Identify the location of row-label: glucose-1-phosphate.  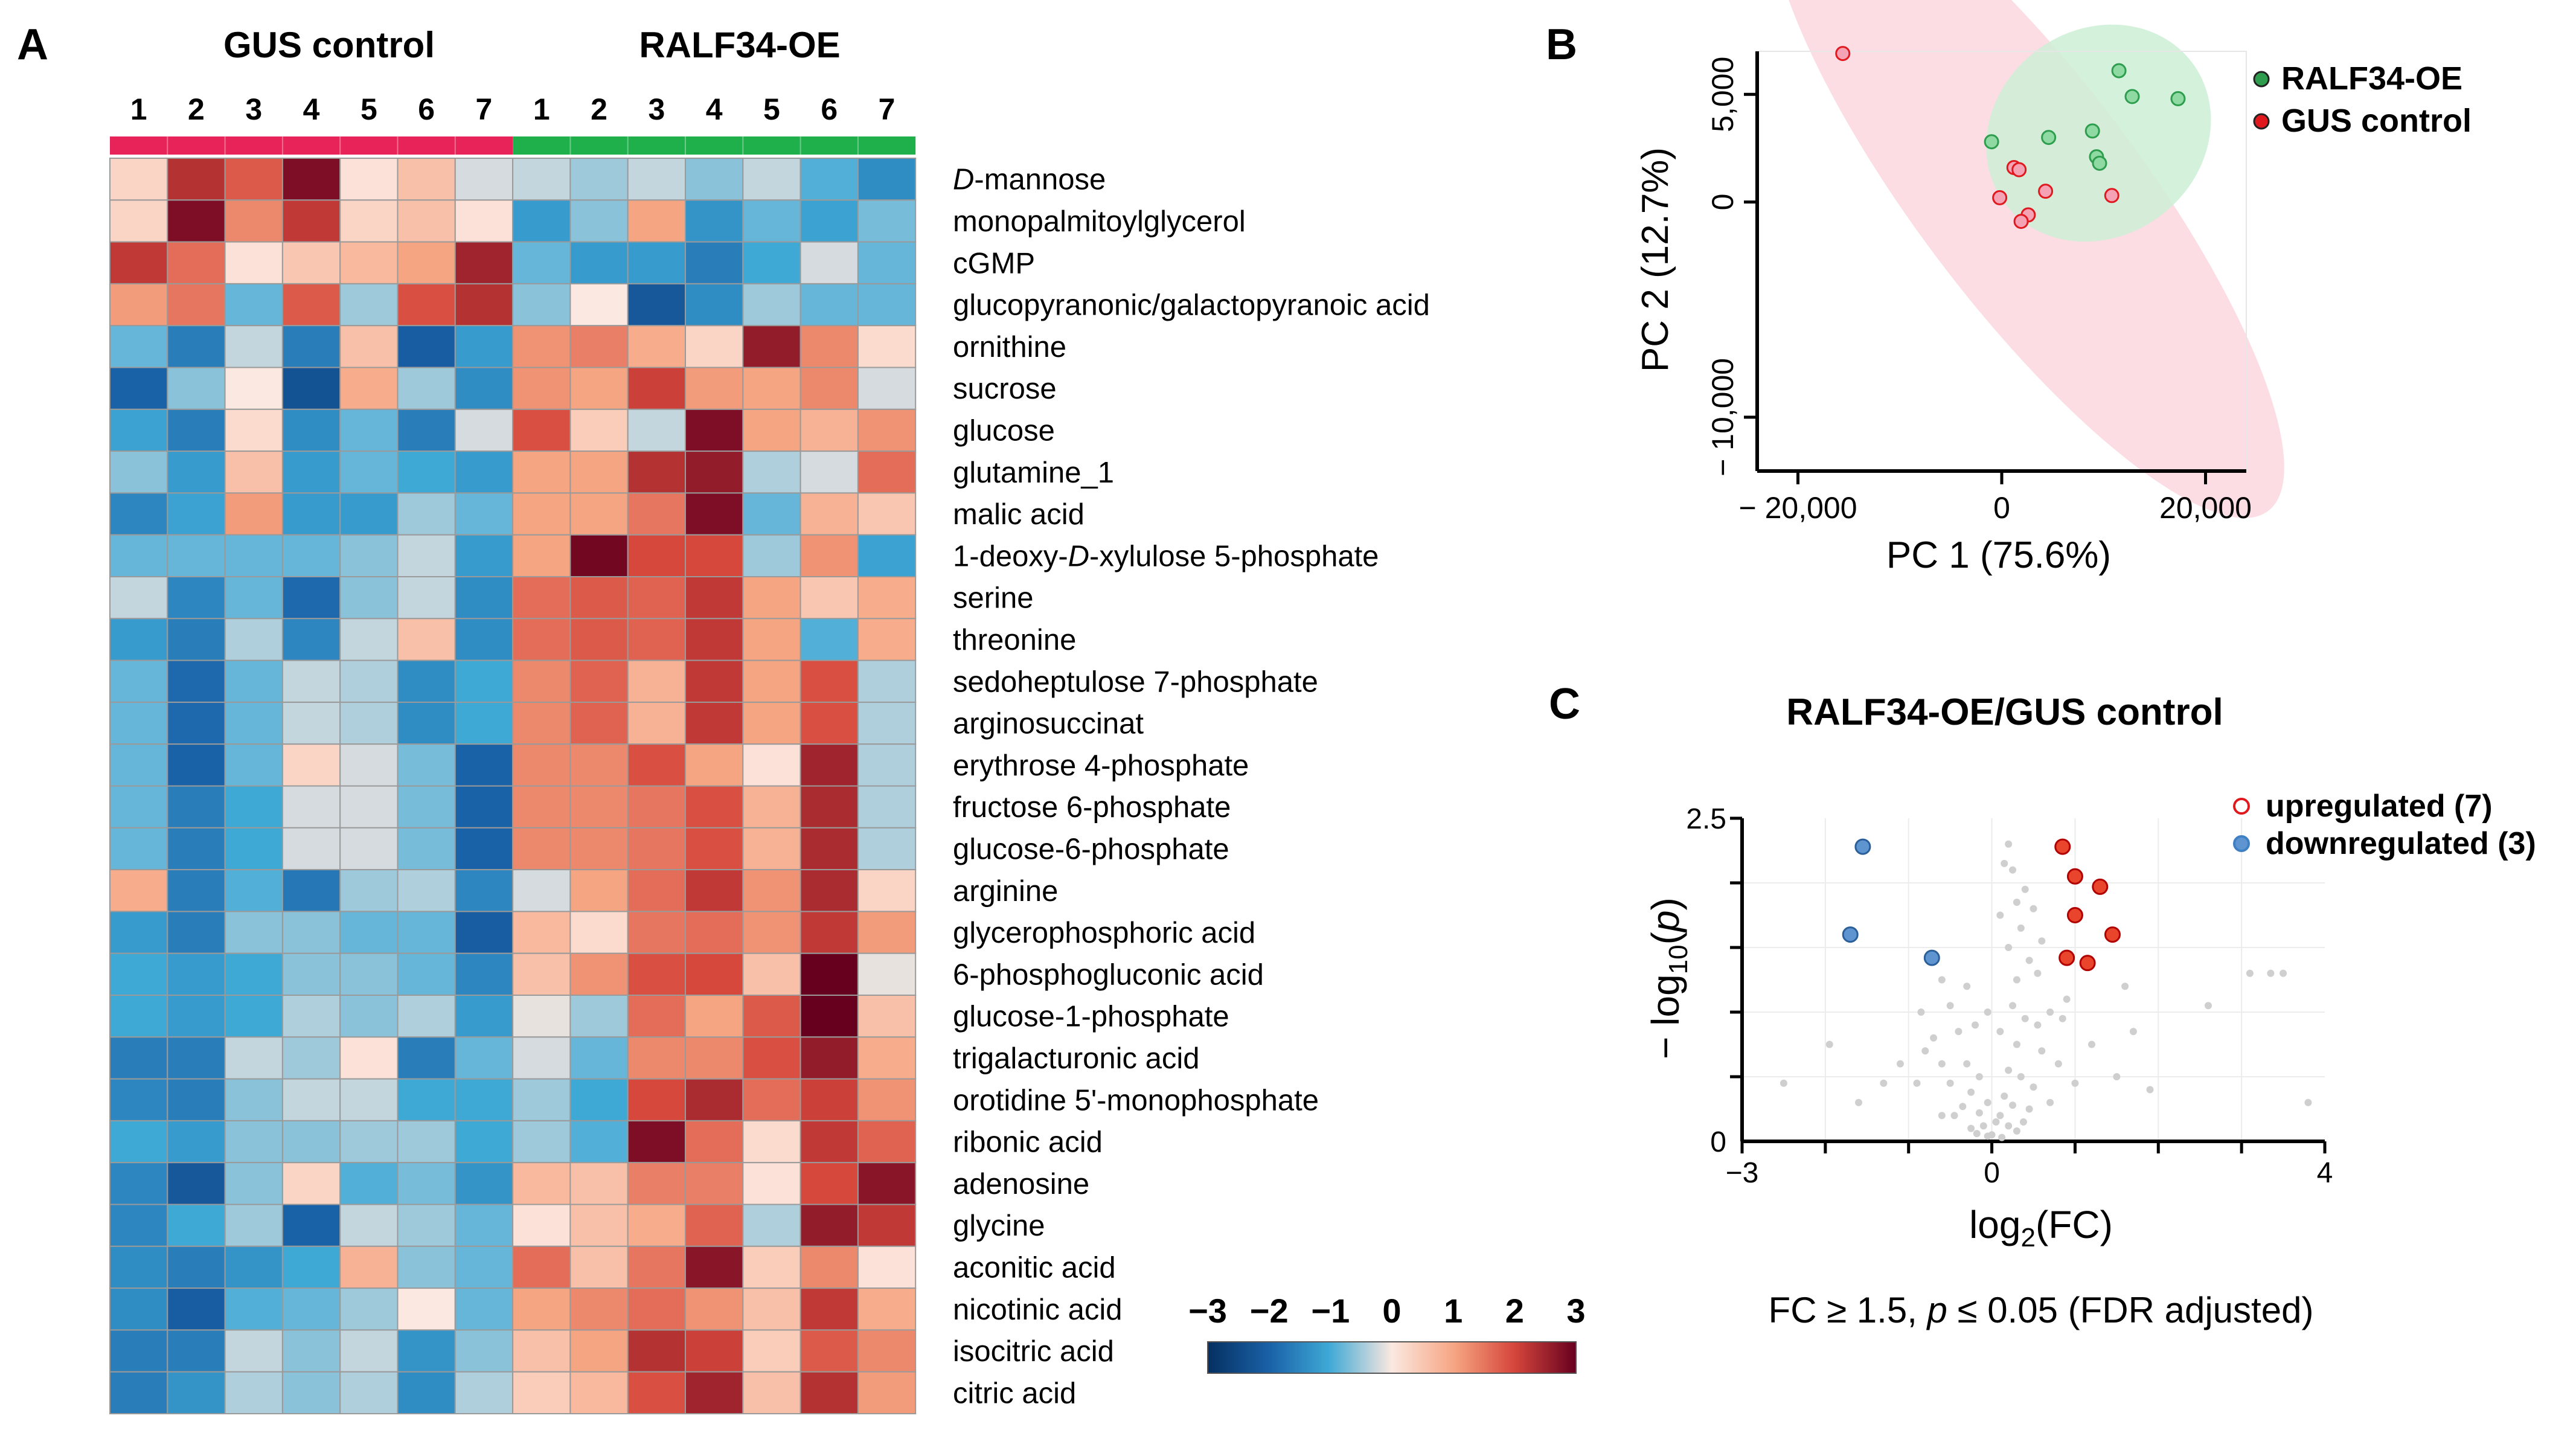
(1091, 1017).